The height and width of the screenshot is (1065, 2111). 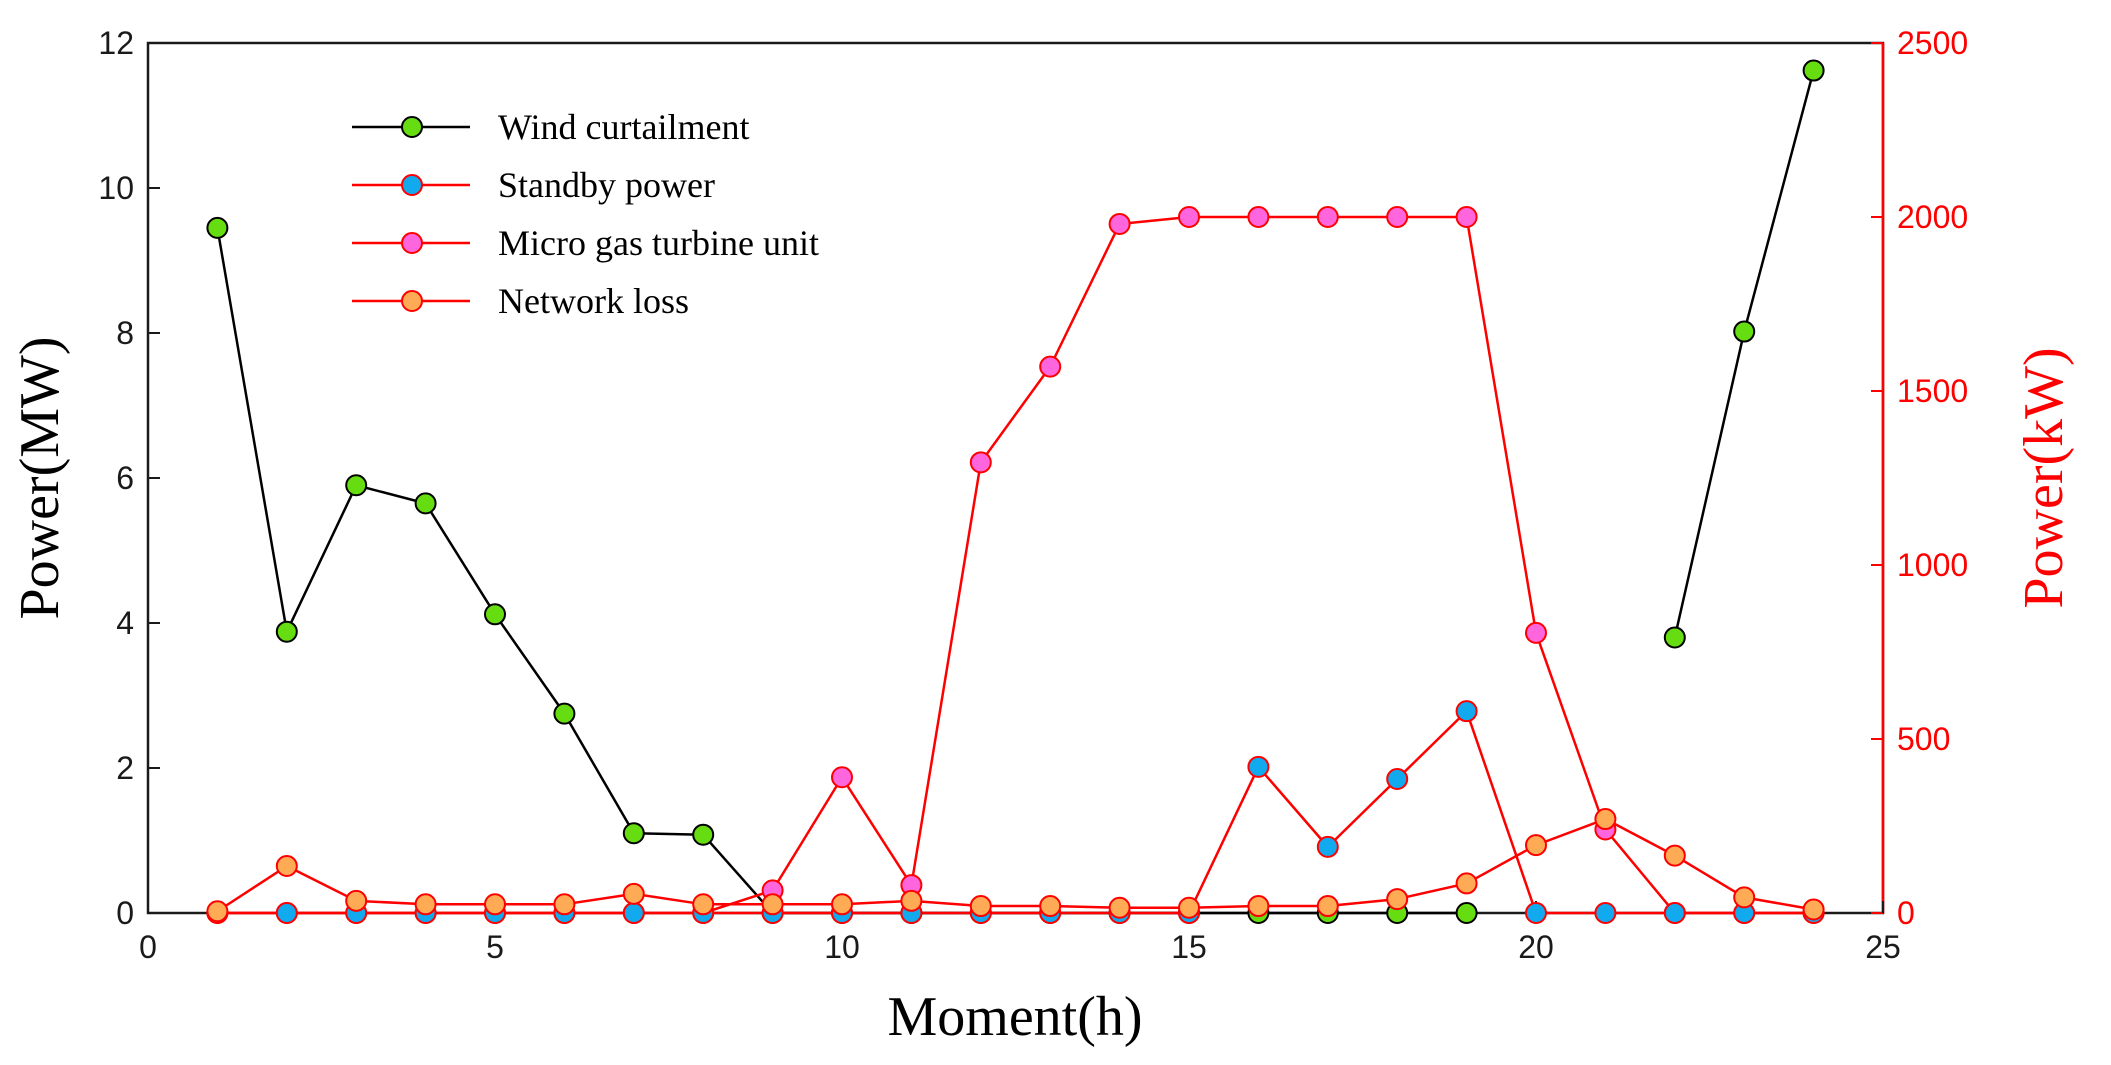 What do you see at coordinates (593, 301) in the screenshot?
I see `legend-label: Network loss` at bounding box center [593, 301].